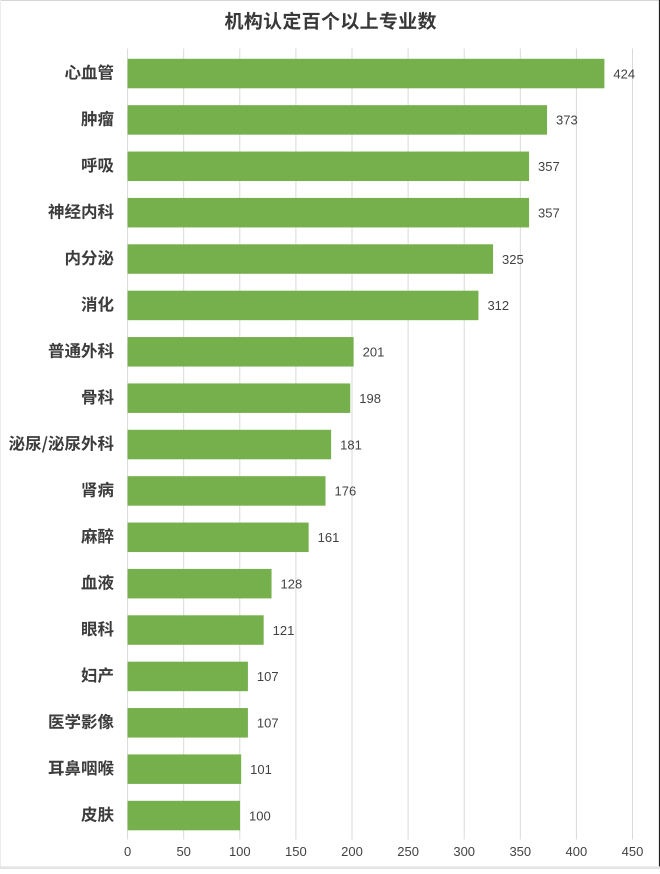 The height and width of the screenshot is (874, 660). What do you see at coordinates (498, 305) in the screenshot?
I see `svg-text: 312` at bounding box center [498, 305].